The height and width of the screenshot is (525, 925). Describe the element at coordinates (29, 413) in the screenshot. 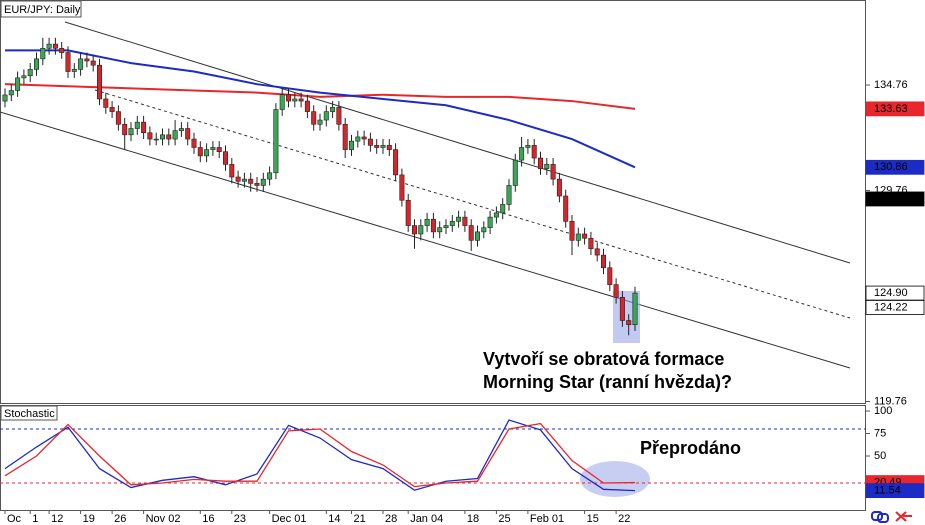

I see `indicator-box` at that location.